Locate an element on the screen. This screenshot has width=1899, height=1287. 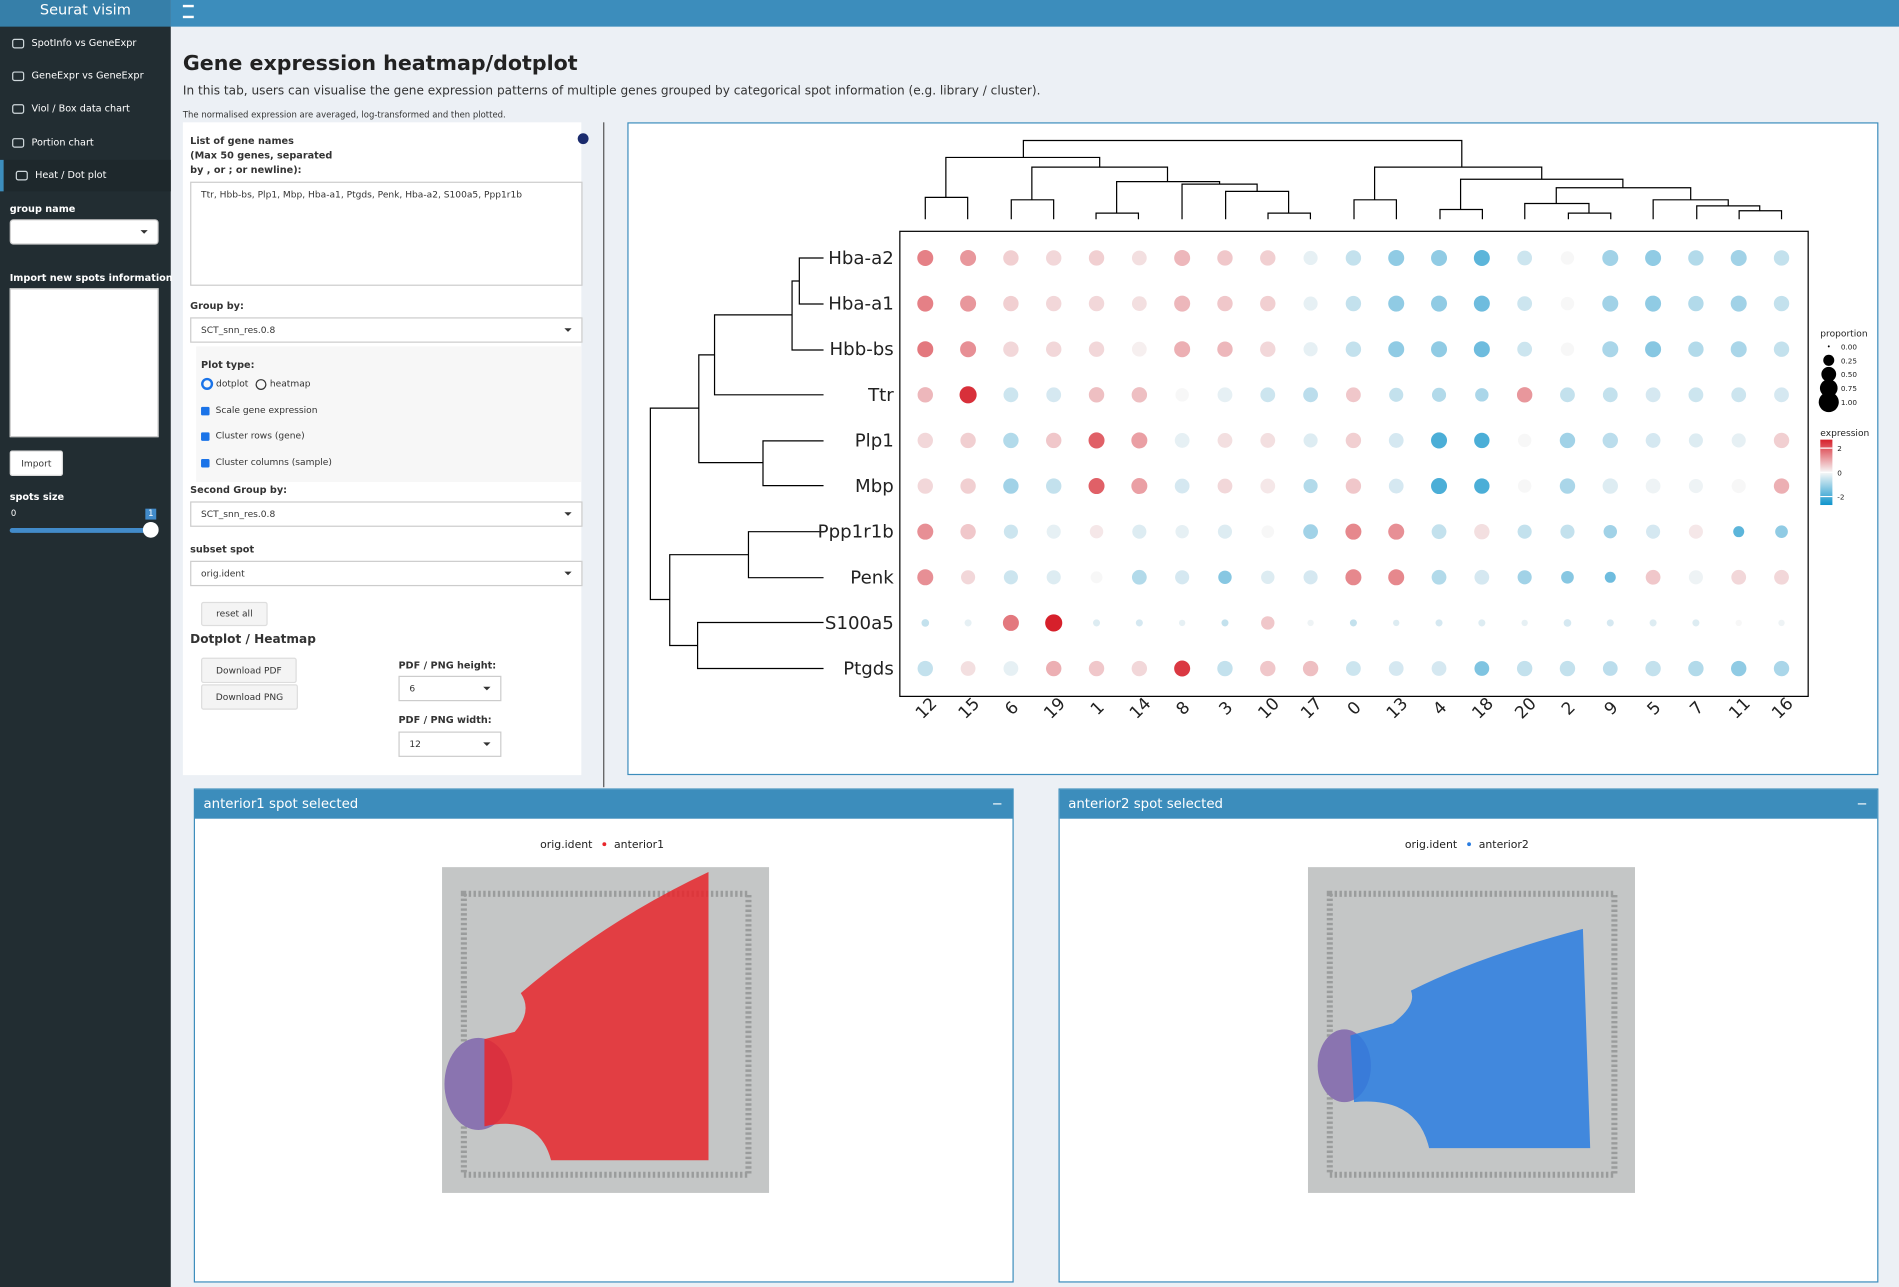
checkbox: Scale gene expression is located at coordinates (259, 410).